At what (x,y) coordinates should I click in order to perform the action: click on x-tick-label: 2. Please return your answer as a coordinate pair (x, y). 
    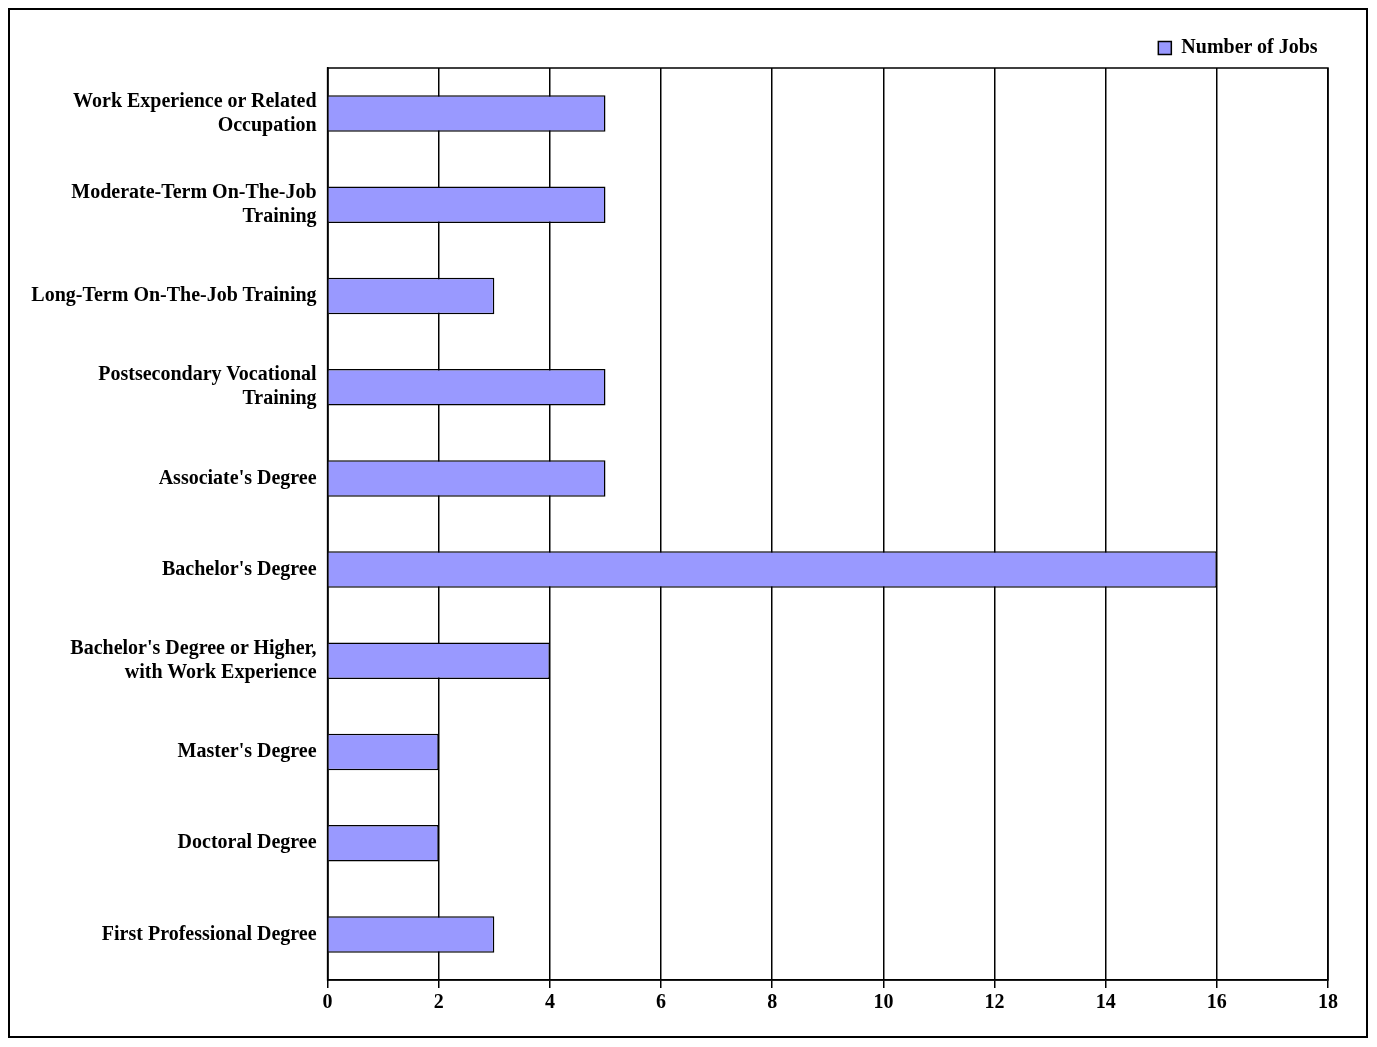
    Looking at the image, I should click on (438, 1001).